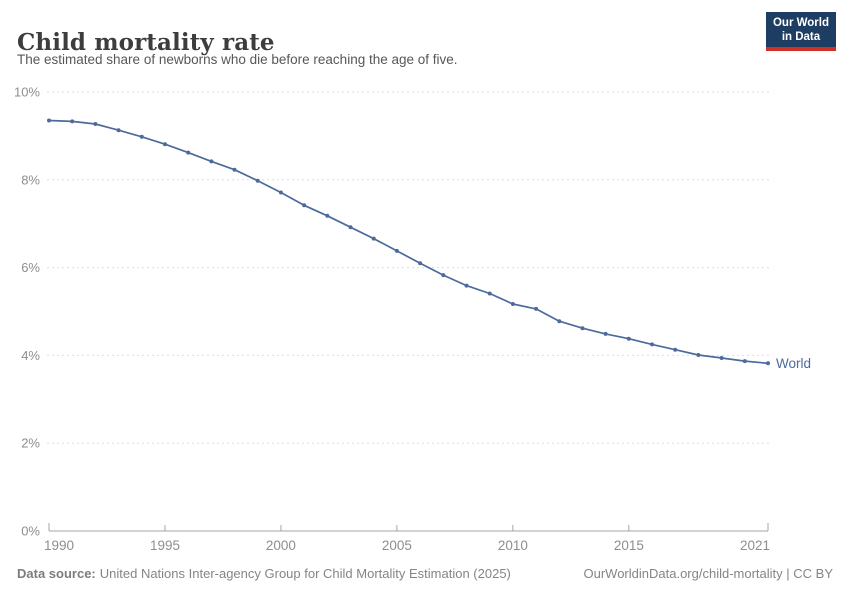 The height and width of the screenshot is (605, 850). Describe the element at coordinates (629, 545) in the screenshot. I see `x-tick-label: 2015` at that location.